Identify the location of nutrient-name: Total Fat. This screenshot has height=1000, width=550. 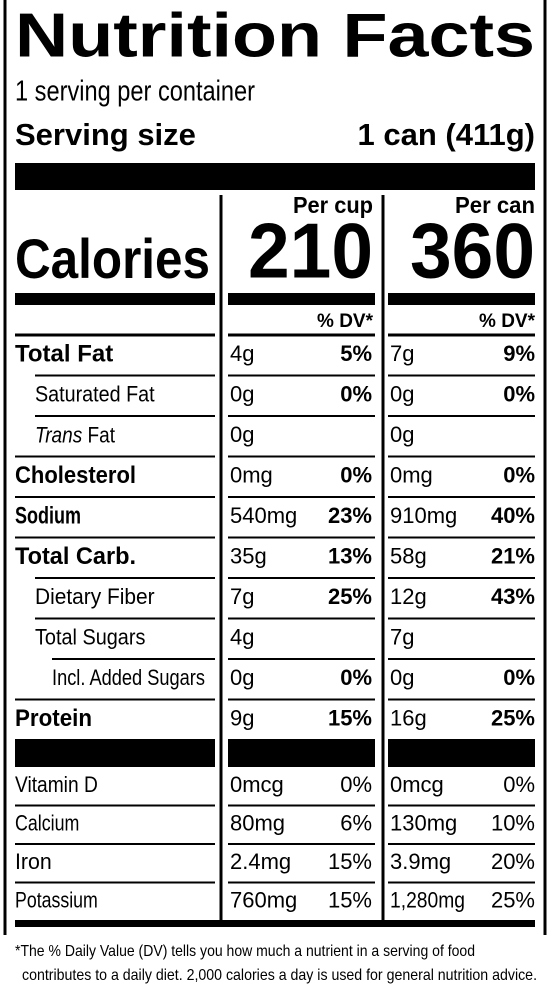
(64, 354).